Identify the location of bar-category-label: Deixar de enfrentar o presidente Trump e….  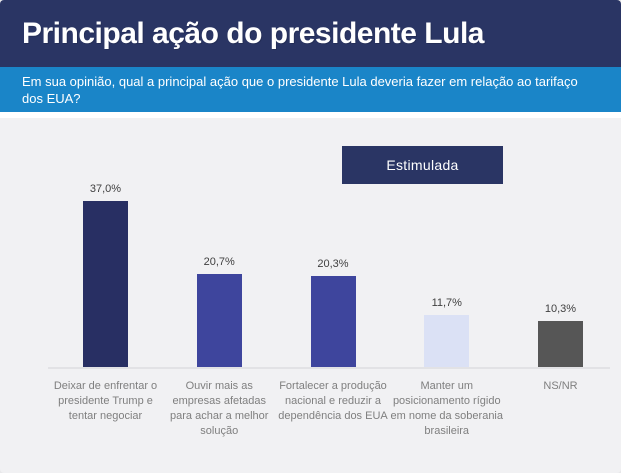
(105, 401).